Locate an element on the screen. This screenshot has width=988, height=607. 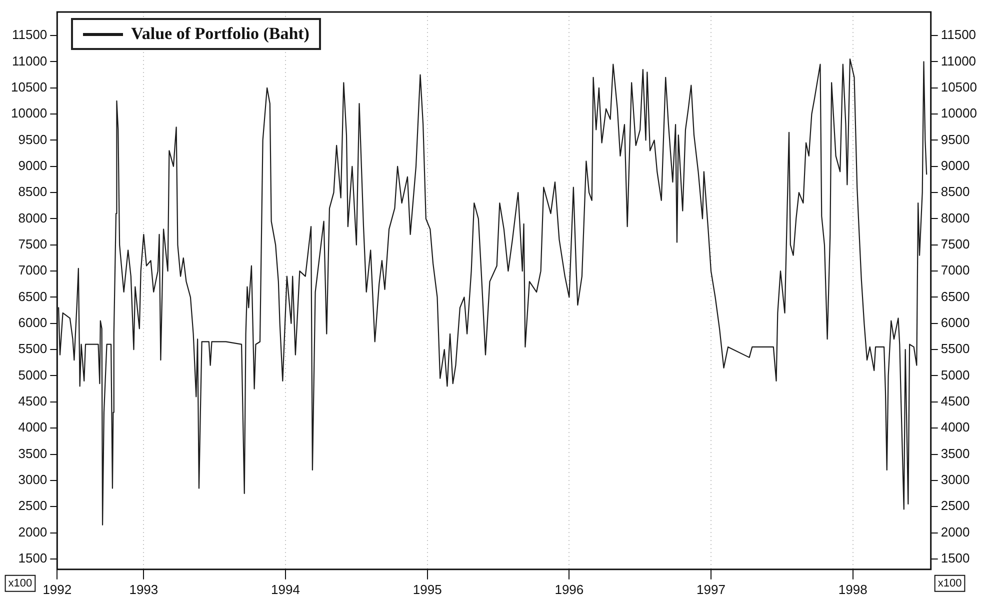
y2-tick-label: 7000 is located at coordinates (955, 270).